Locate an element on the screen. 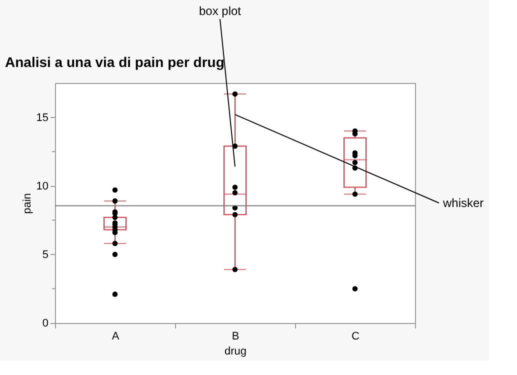  y-tick-label: 10 is located at coordinates (42, 186).